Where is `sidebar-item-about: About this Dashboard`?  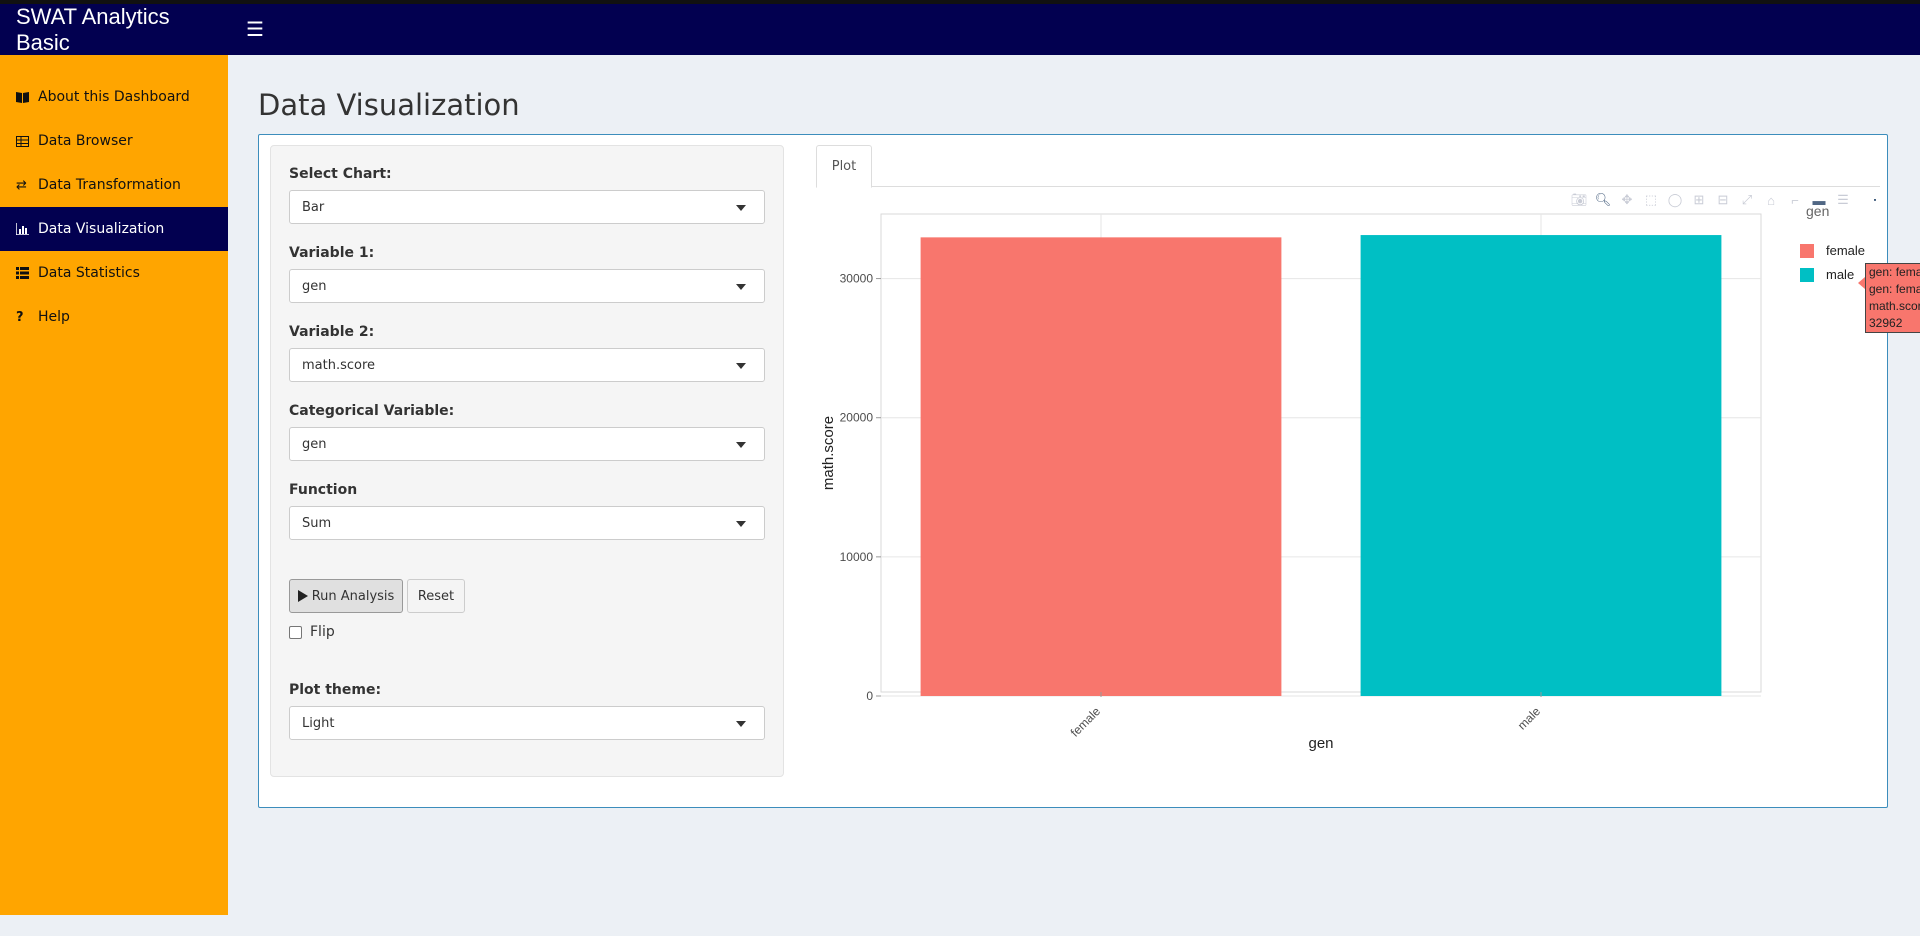
sidebar-item-about: About this Dashboard is located at coordinates (114, 97).